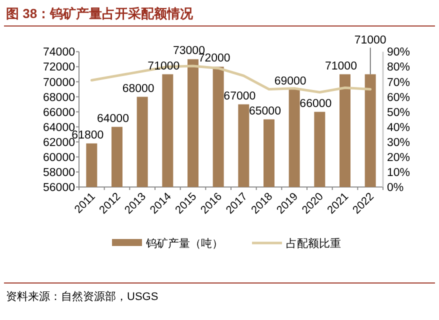  What do you see at coordinates (82, 296) in the screenshot?
I see `text: 资料来源：自然资源部，USGS` at bounding box center [82, 296].